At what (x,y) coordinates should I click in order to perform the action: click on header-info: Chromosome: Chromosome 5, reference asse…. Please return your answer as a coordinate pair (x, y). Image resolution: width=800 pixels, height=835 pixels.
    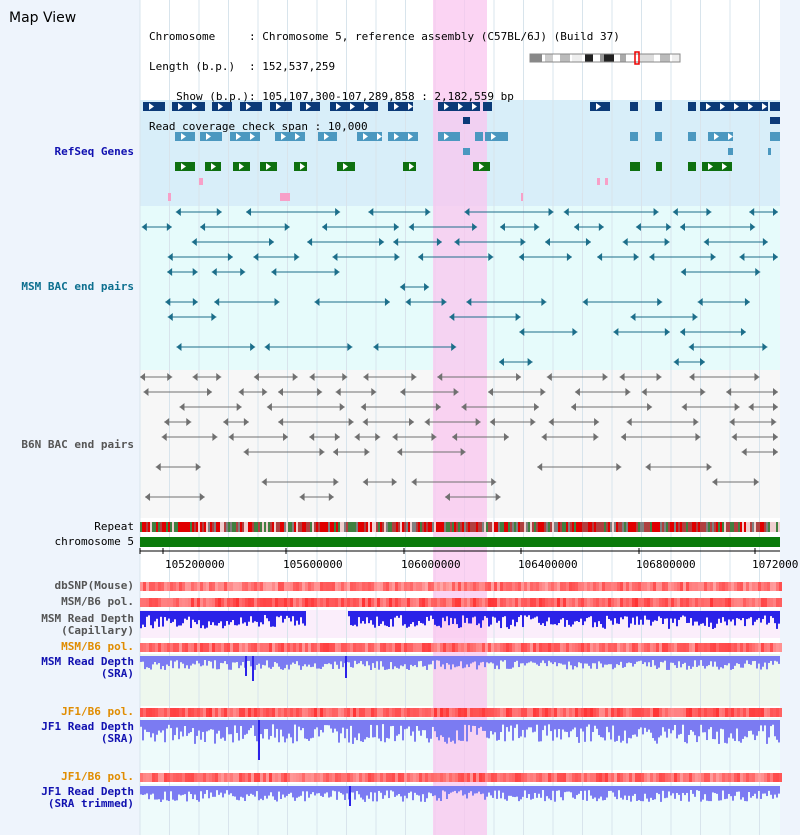
    Looking at the image, I should click on (384, 81).